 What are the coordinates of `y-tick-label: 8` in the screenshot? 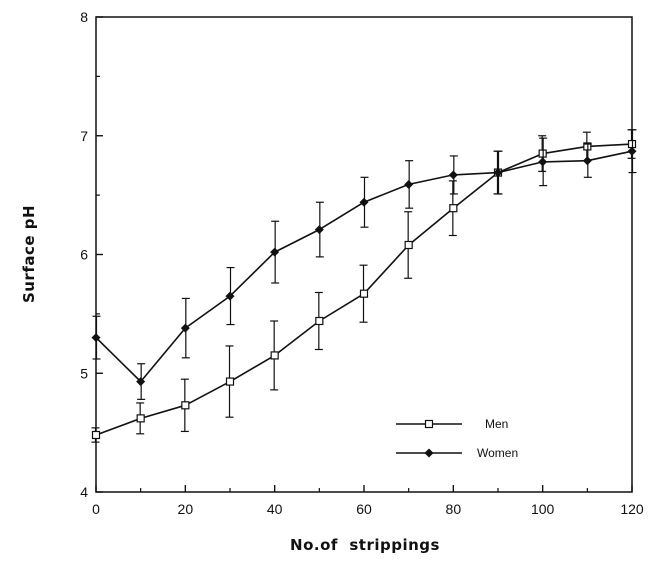 It's located at (84, 17).